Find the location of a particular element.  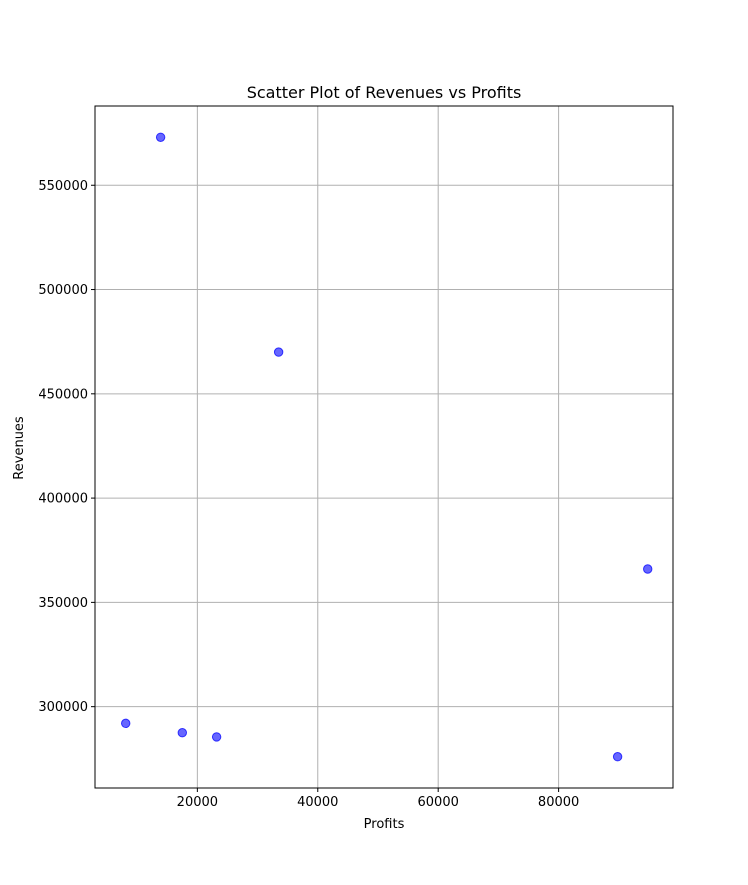

x-tick-label: 60000 is located at coordinates (438, 802).